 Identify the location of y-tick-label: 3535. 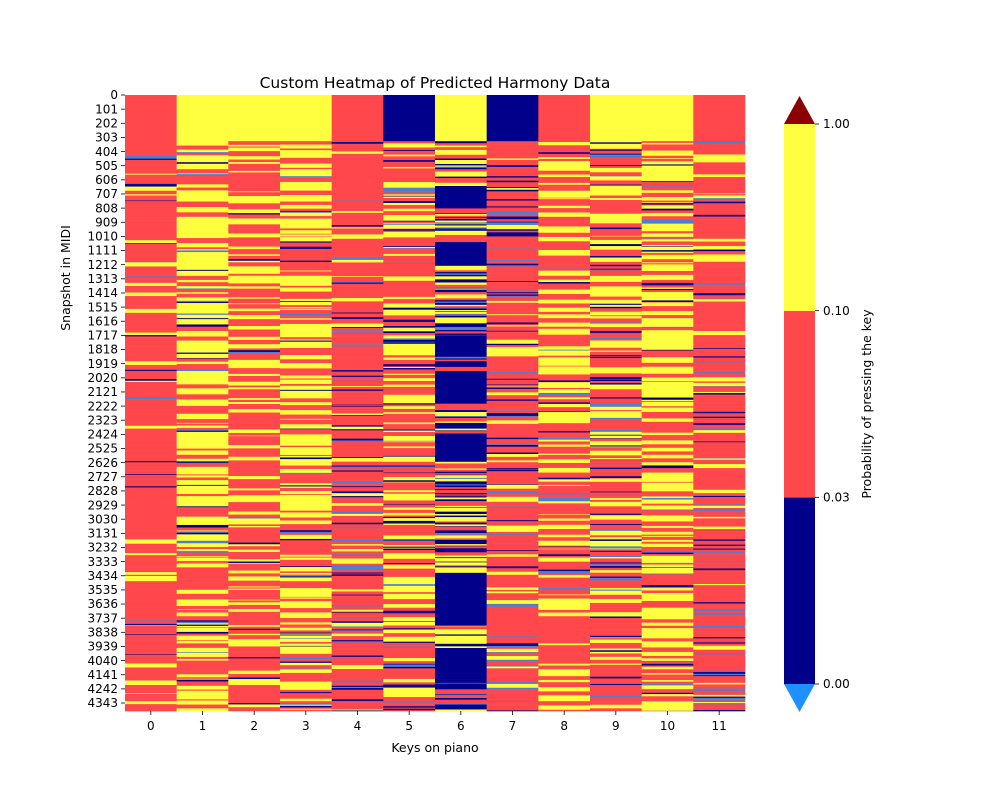
(102, 590).